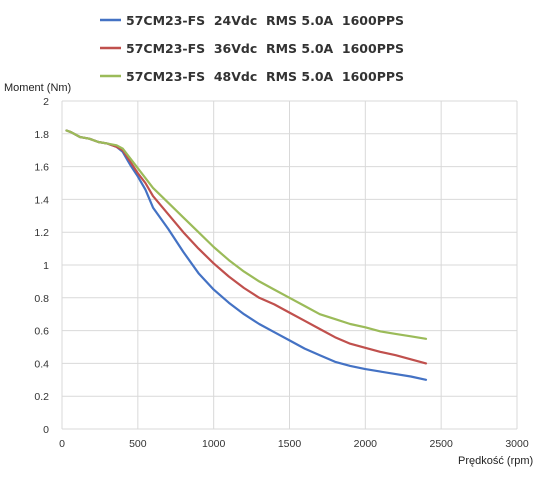  I want to click on x-tick-label: 3000, so click(517, 444).